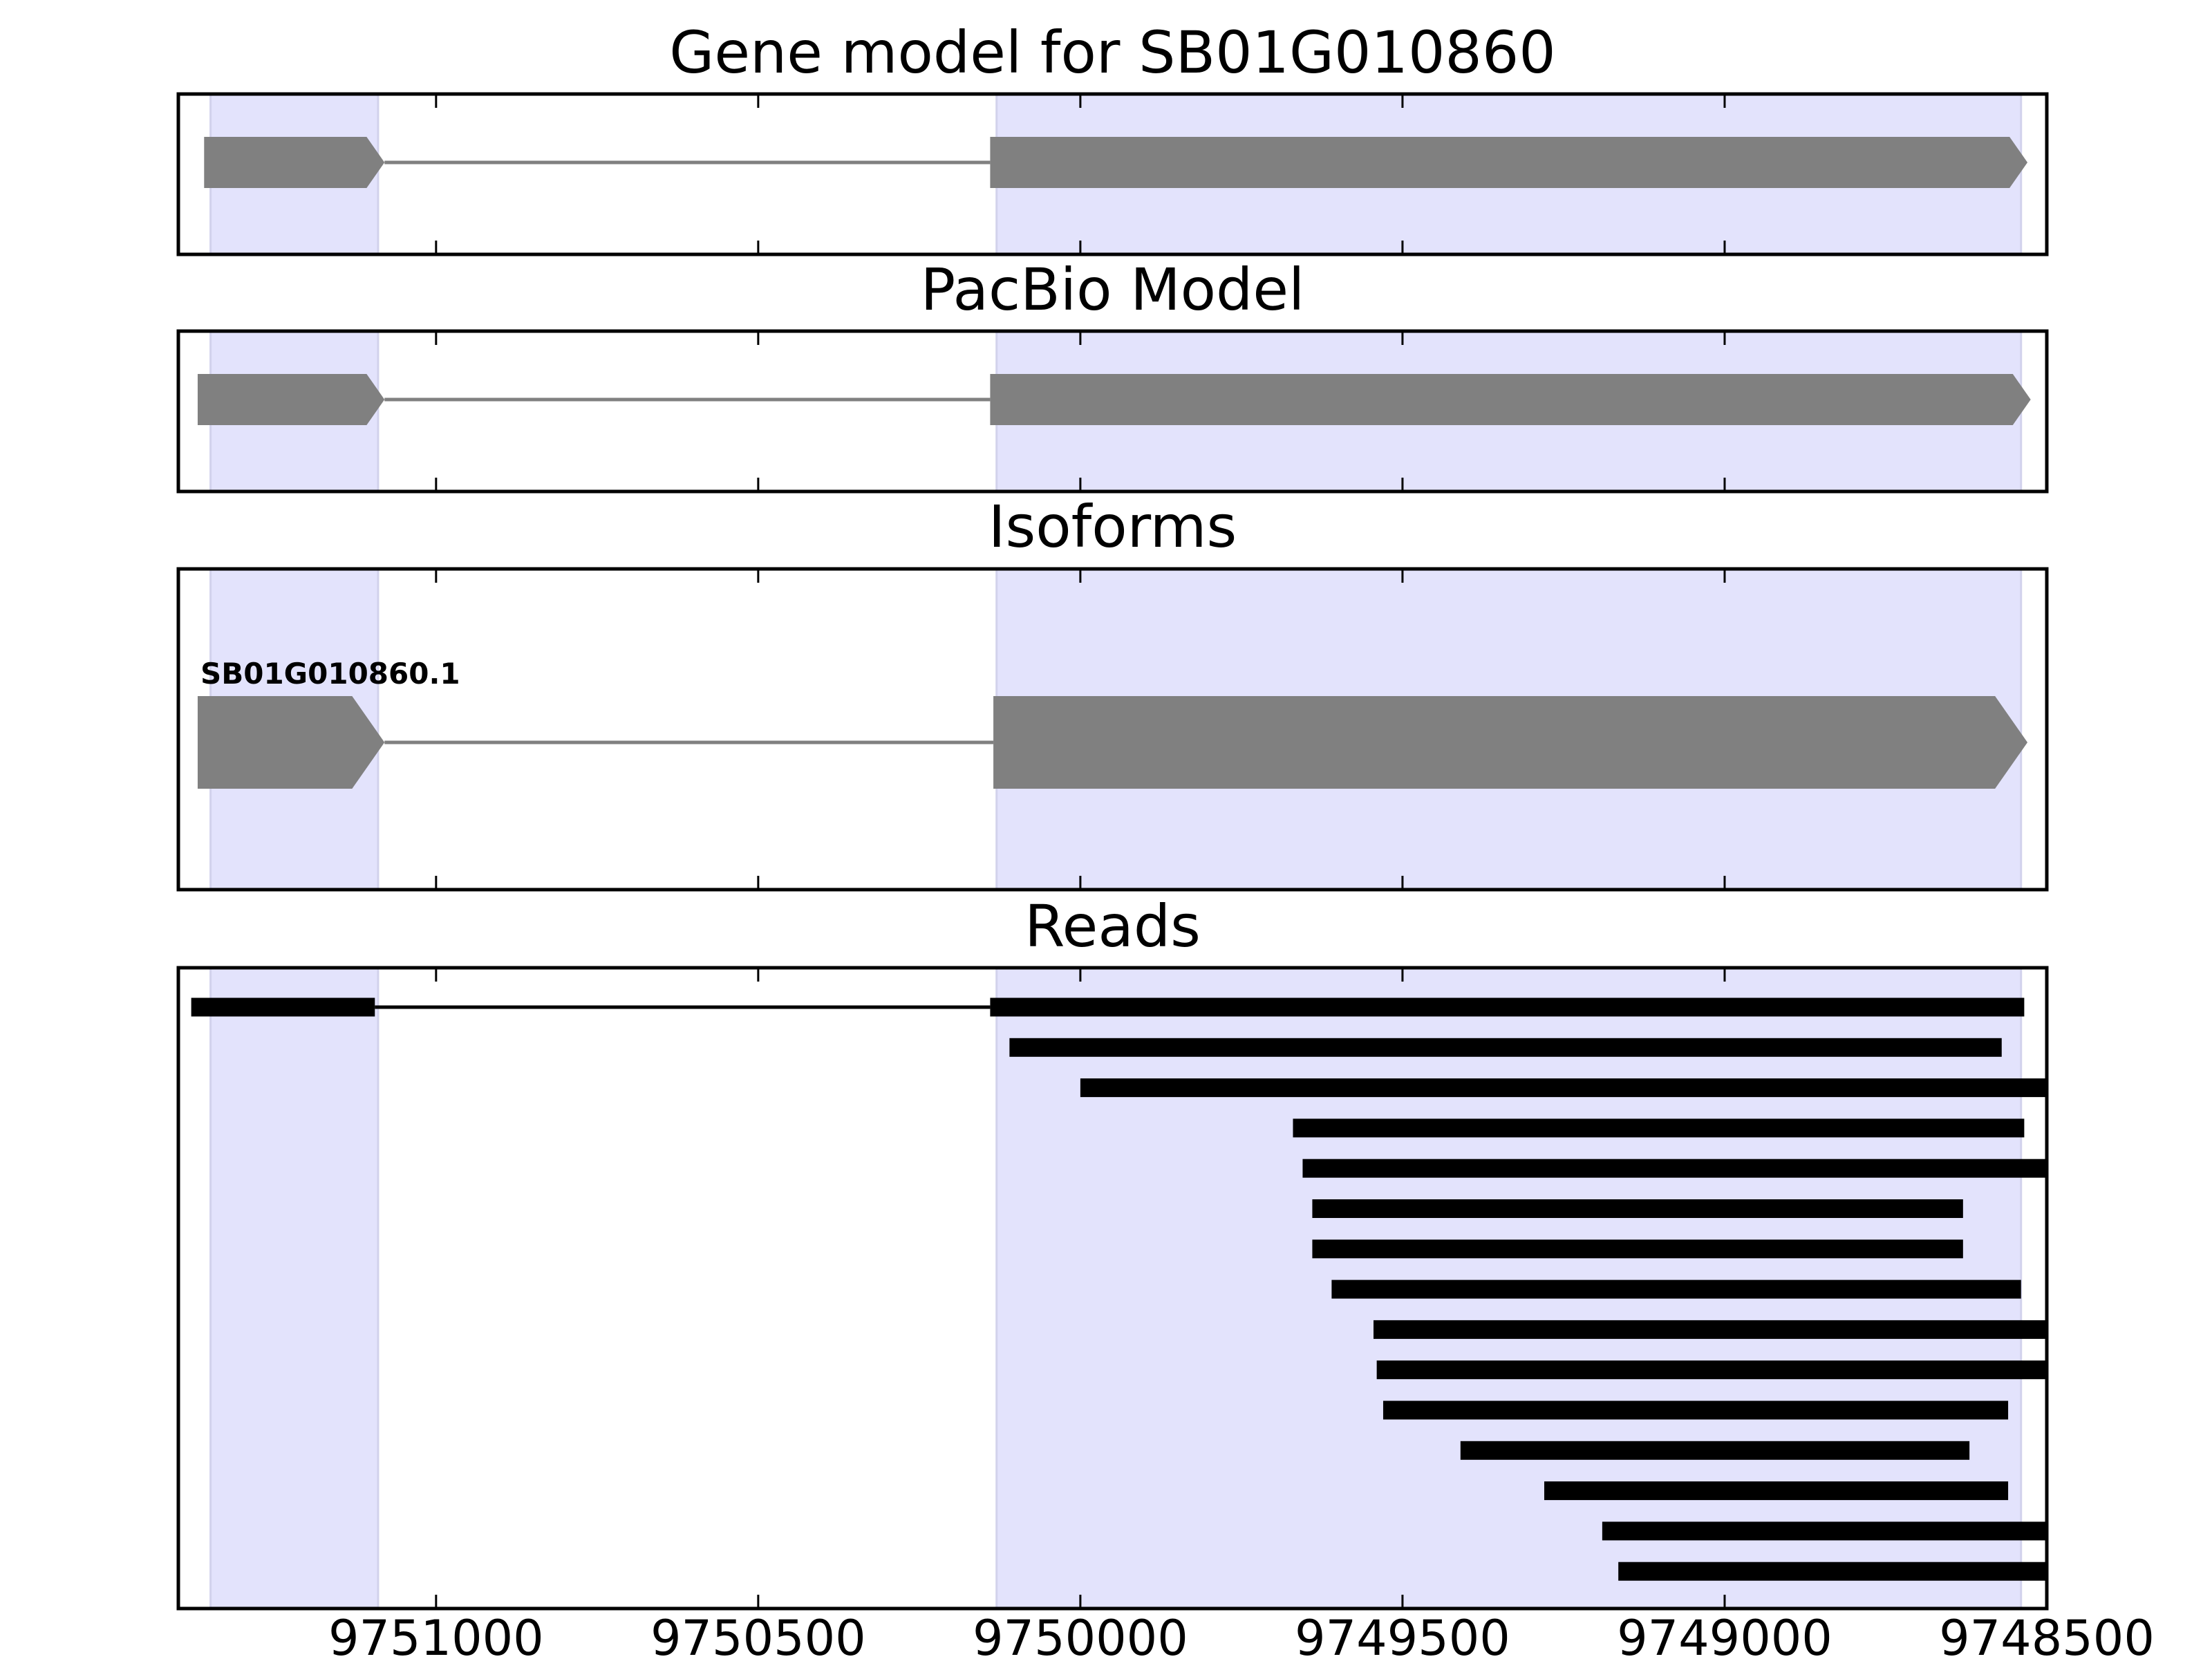  Describe the element at coordinates (1080, 1634) in the screenshot. I see `x-tick-label: 9750000` at that location.